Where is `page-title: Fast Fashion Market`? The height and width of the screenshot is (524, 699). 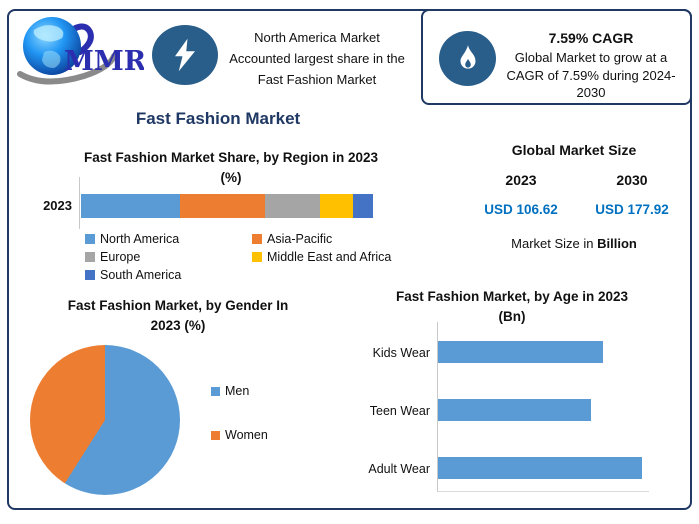 page-title: Fast Fashion Market is located at coordinates (218, 118).